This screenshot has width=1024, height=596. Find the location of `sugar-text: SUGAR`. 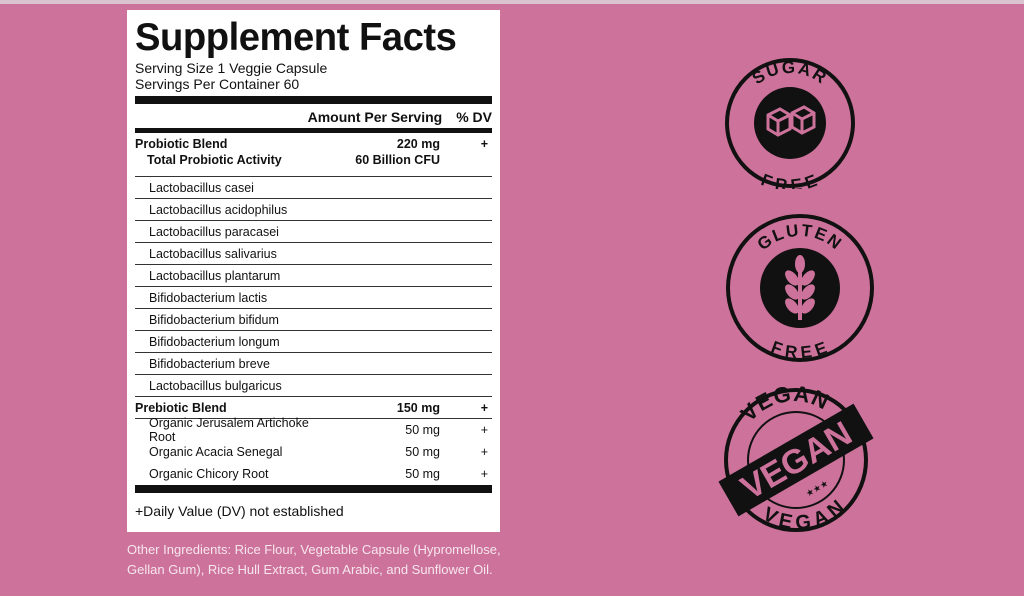

sugar-text: SUGAR is located at coordinates (789, 73).